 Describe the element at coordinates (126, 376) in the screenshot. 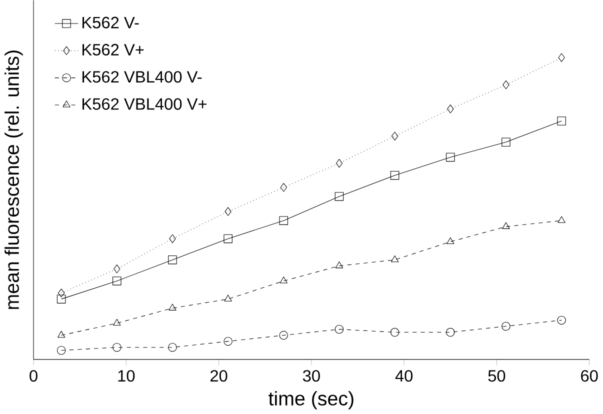

I see `x-tick-label: 10` at that location.